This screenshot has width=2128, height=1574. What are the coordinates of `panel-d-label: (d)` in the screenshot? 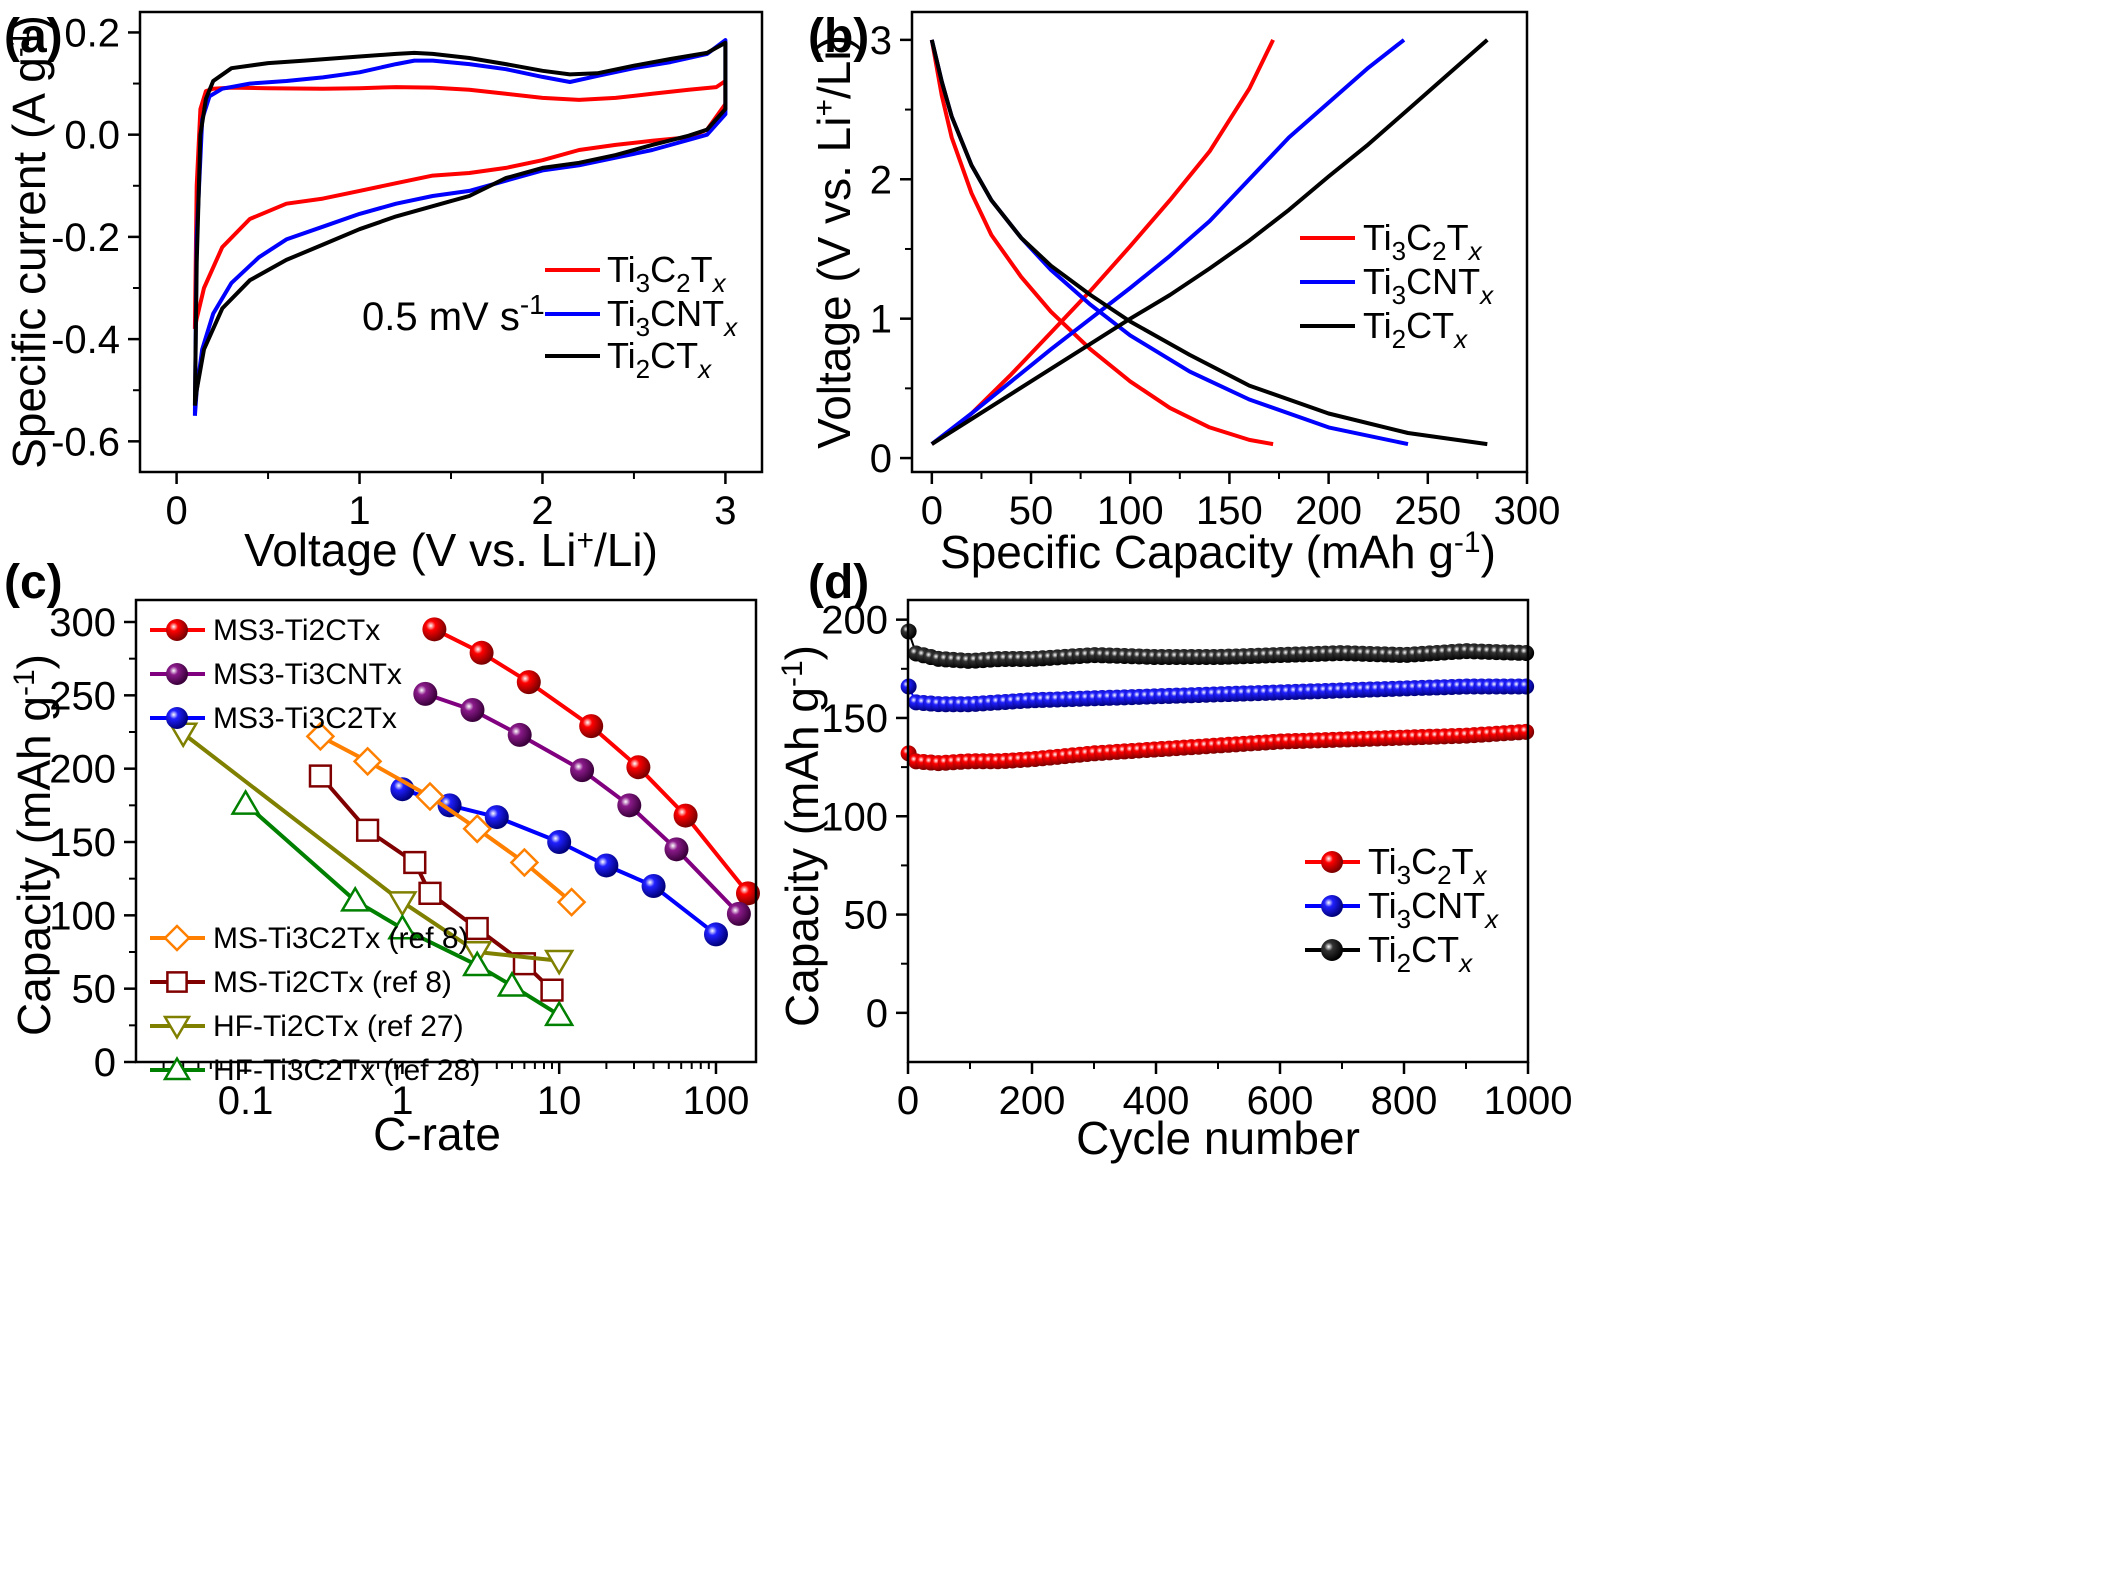 It's located at (838, 582).